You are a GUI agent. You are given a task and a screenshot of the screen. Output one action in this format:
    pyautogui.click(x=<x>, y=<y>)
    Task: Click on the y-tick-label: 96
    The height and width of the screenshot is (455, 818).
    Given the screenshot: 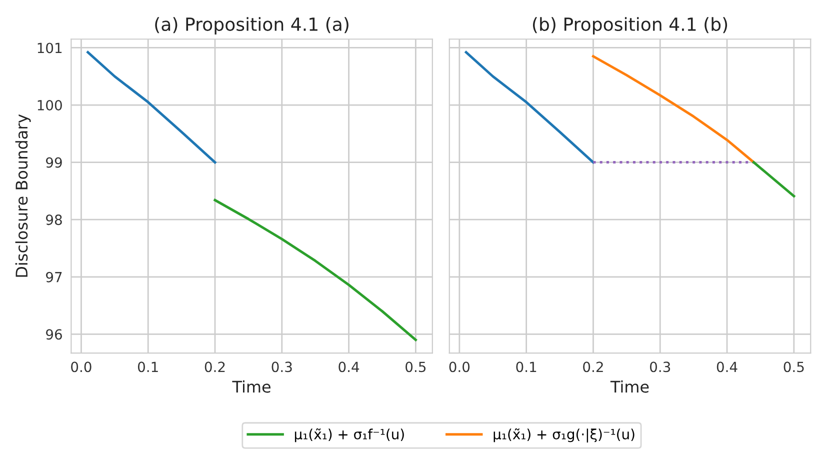 What is the action you would take?
    pyautogui.click(x=54, y=334)
    